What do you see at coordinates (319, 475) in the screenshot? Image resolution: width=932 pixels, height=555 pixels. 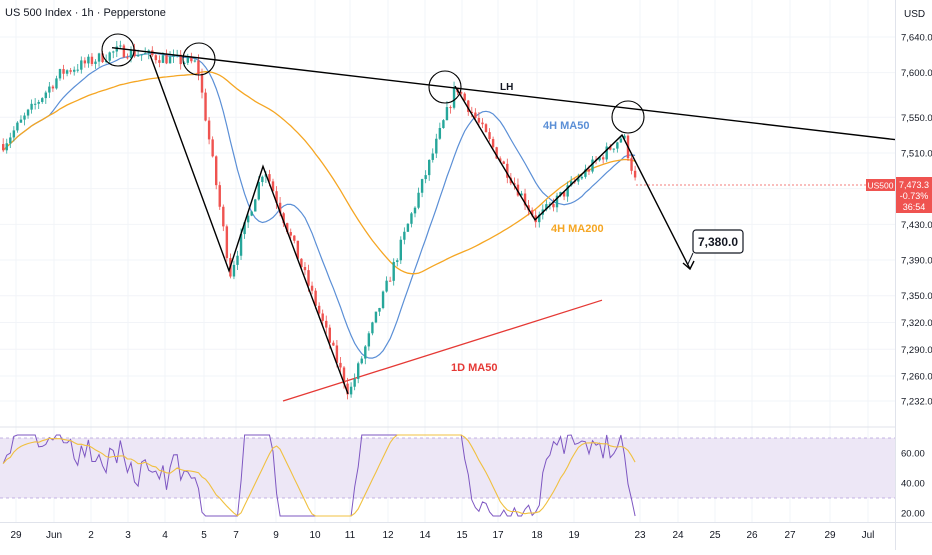 I see `rsi-ma-line` at bounding box center [319, 475].